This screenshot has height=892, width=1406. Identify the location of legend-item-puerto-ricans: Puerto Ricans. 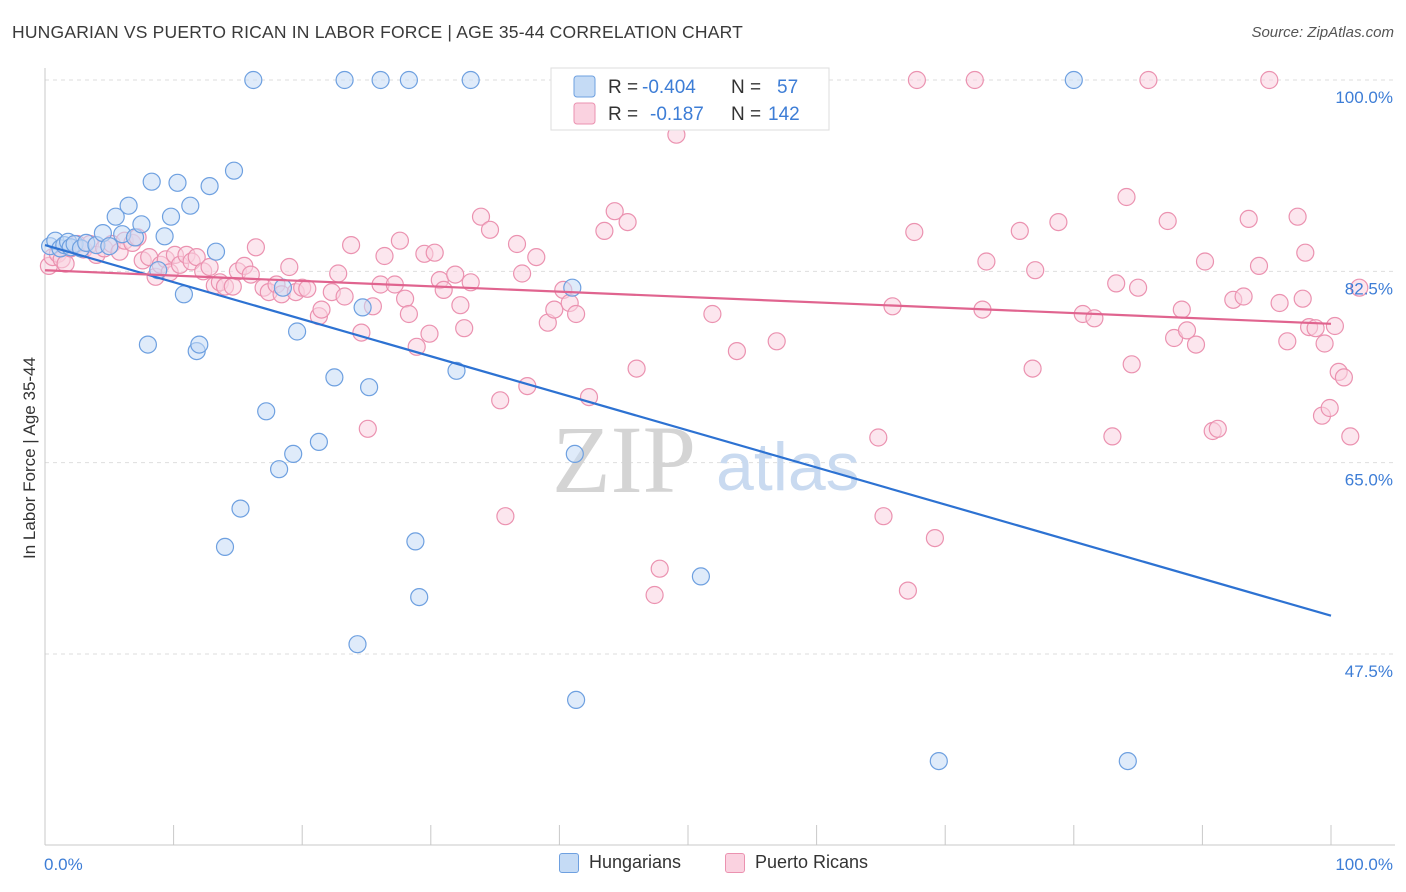
(796, 862).